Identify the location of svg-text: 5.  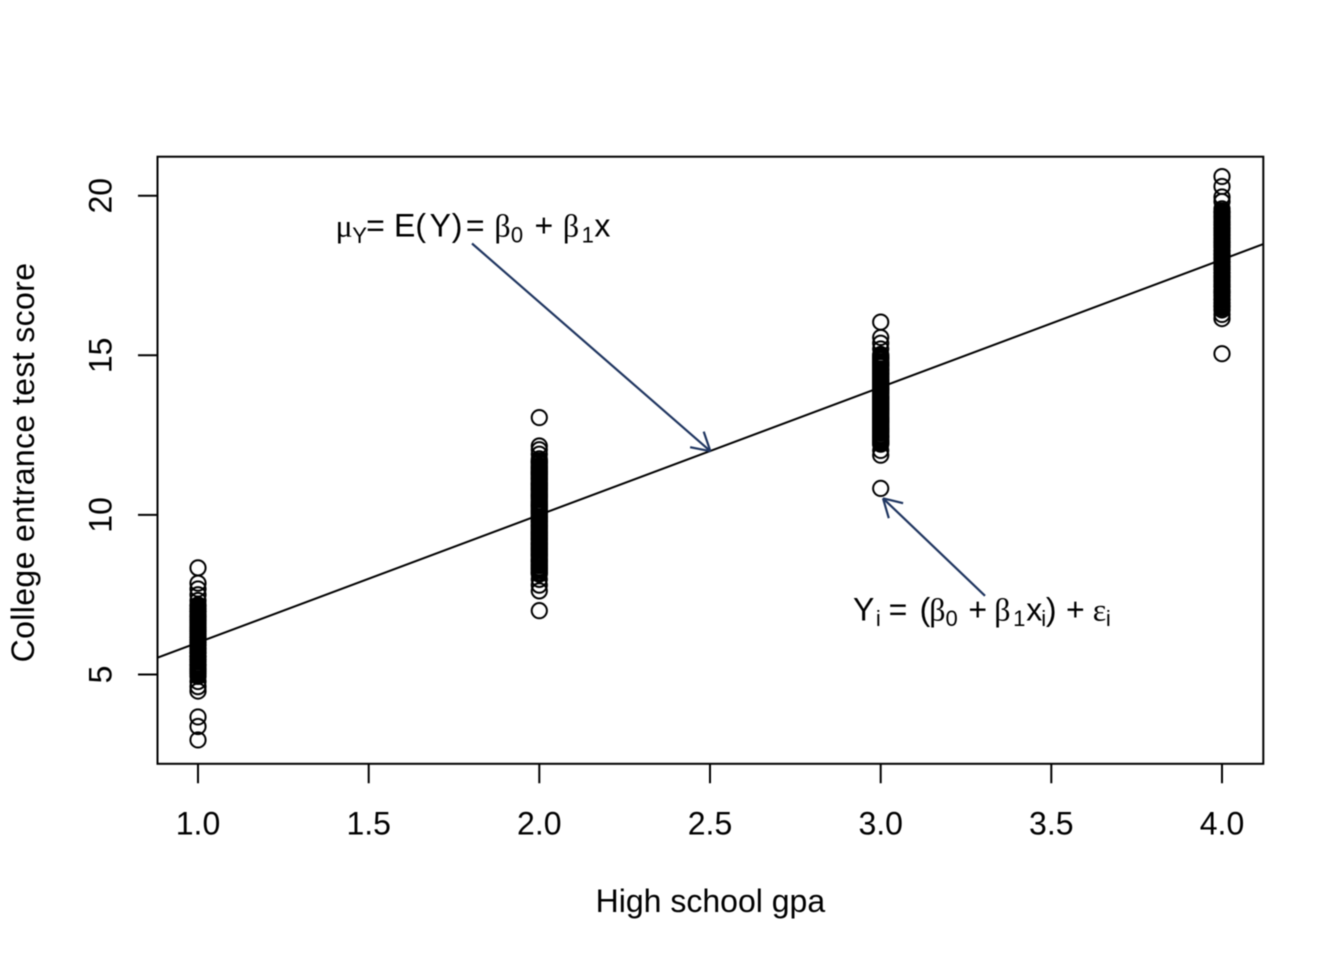
(101, 675).